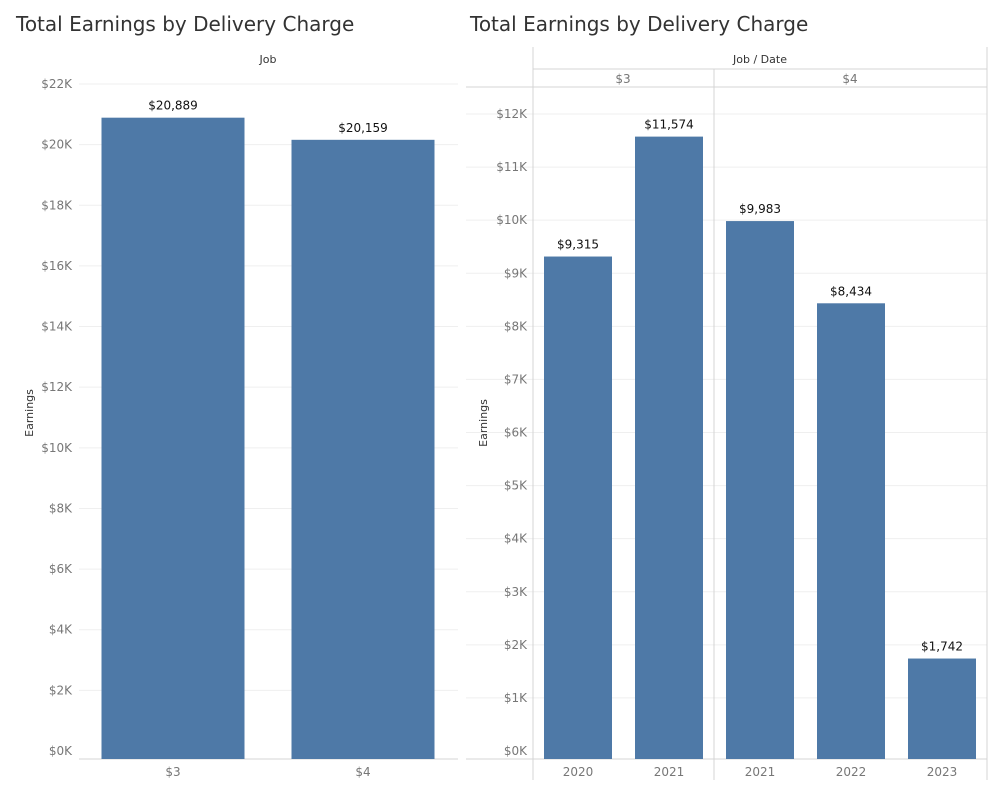 The image size is (1006, 790). What do you see at coordinates (516, 273) in the screenshot?
I see `right-y-tick-label: $9K` at bounding box center [516, 273].